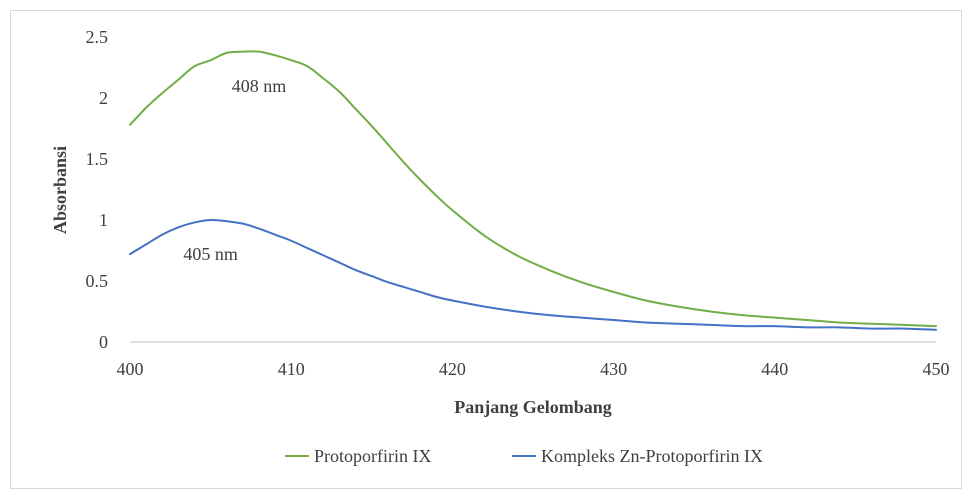 The height and width of the screenshot is (501, 973). What do you see at coordinates (103, 342) in the screenshot?
I see `y-tick-label: 0` at bounding box center [103, 342].